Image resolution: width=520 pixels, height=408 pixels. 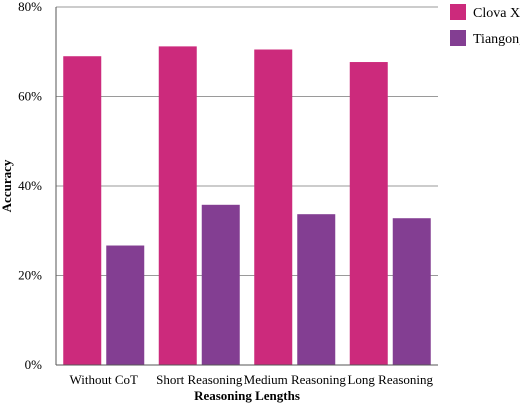 I want to click on x-tick-label: Long Reasoning, so click(x=390, y=379).